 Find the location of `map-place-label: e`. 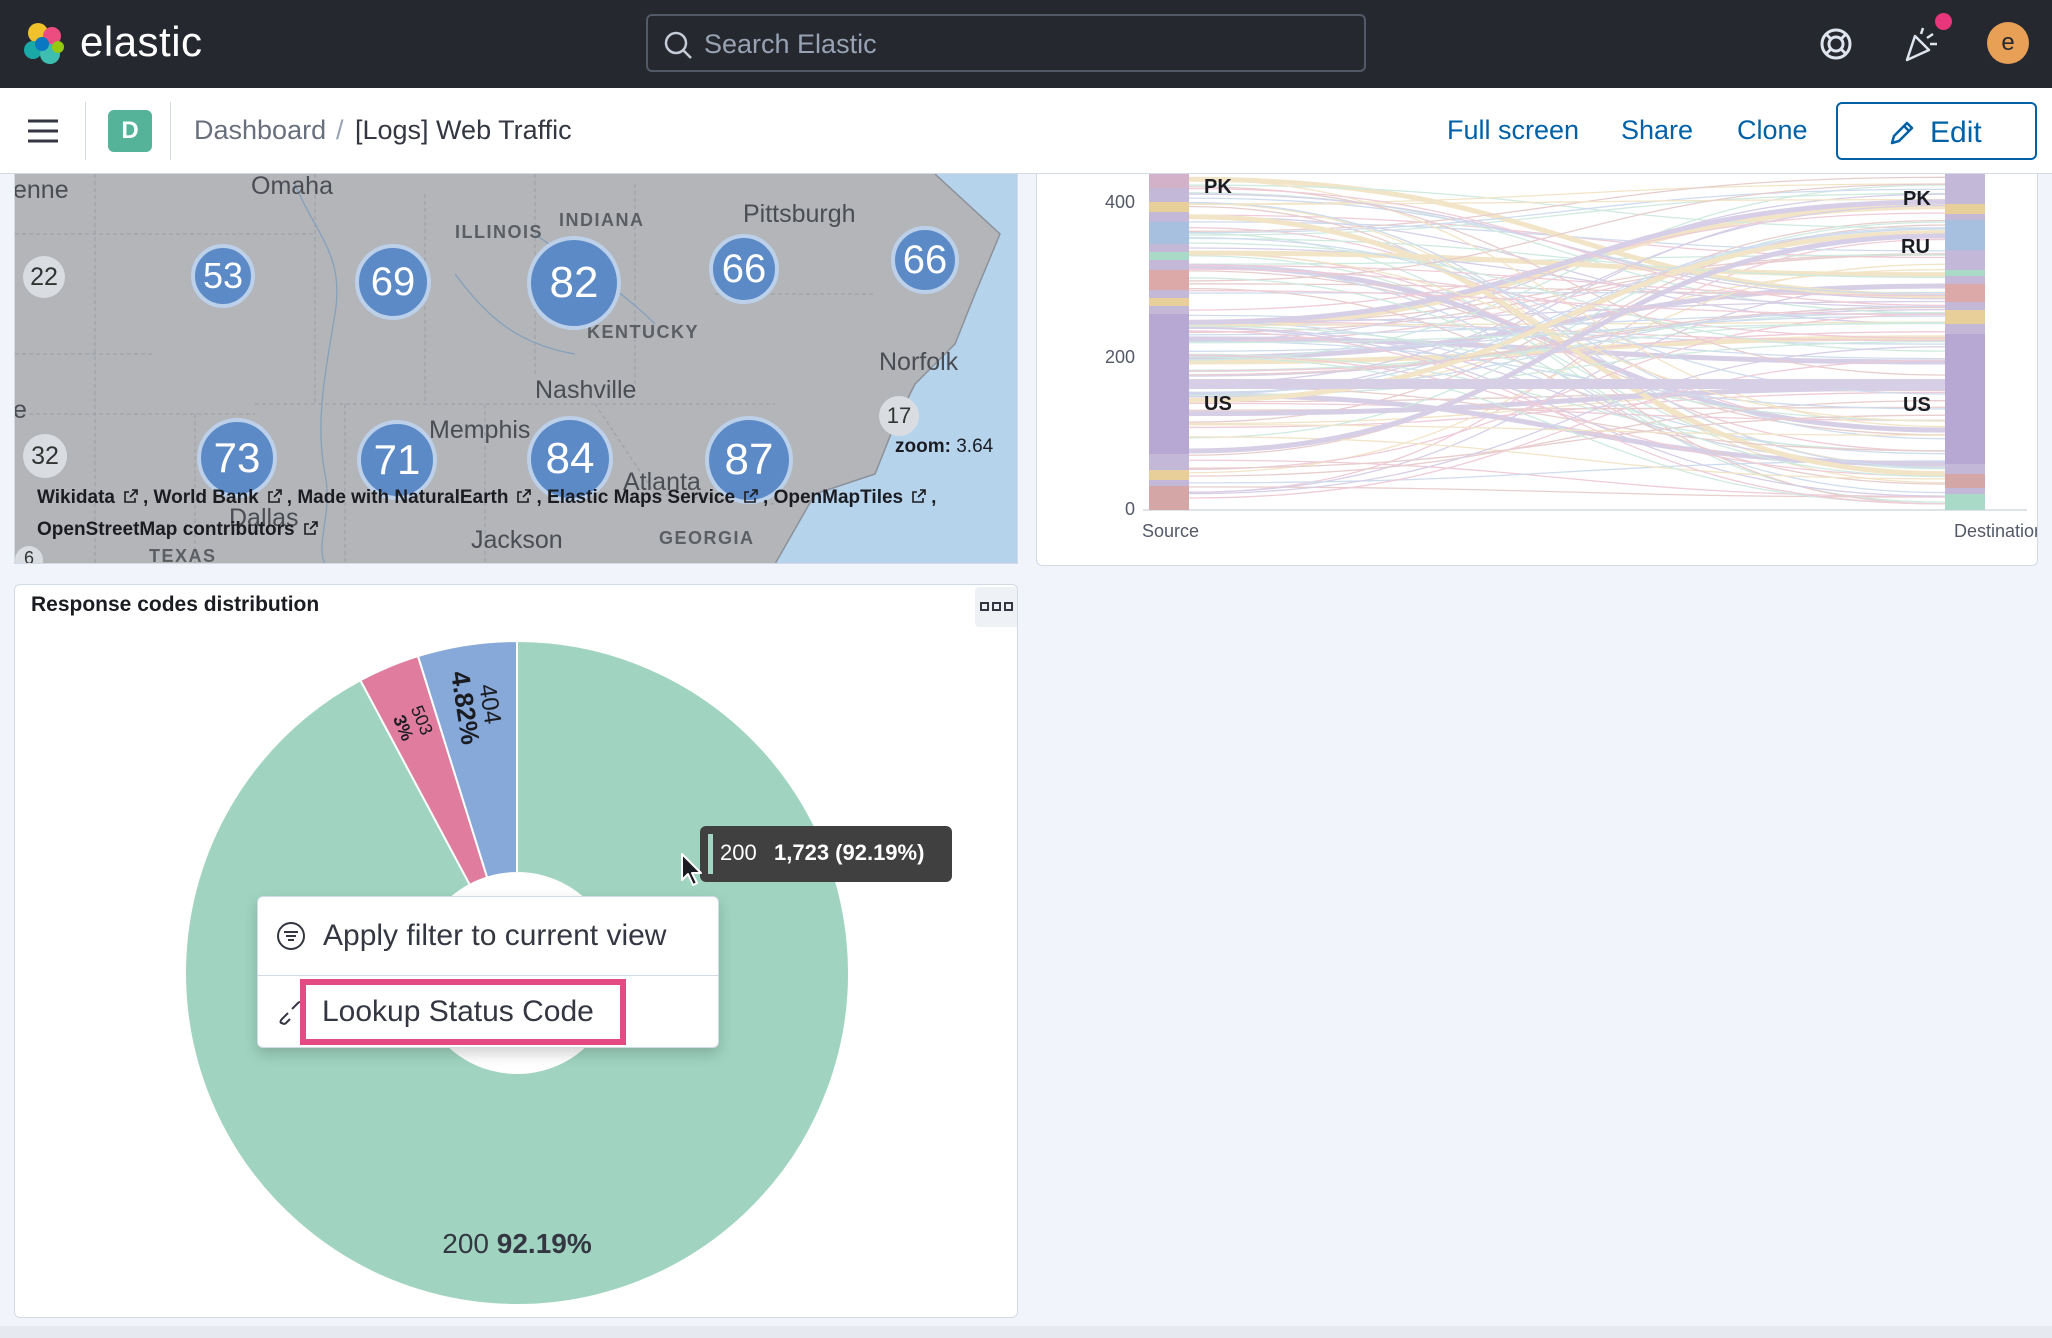

map-place-label: e is located at coordinates (20, 410).